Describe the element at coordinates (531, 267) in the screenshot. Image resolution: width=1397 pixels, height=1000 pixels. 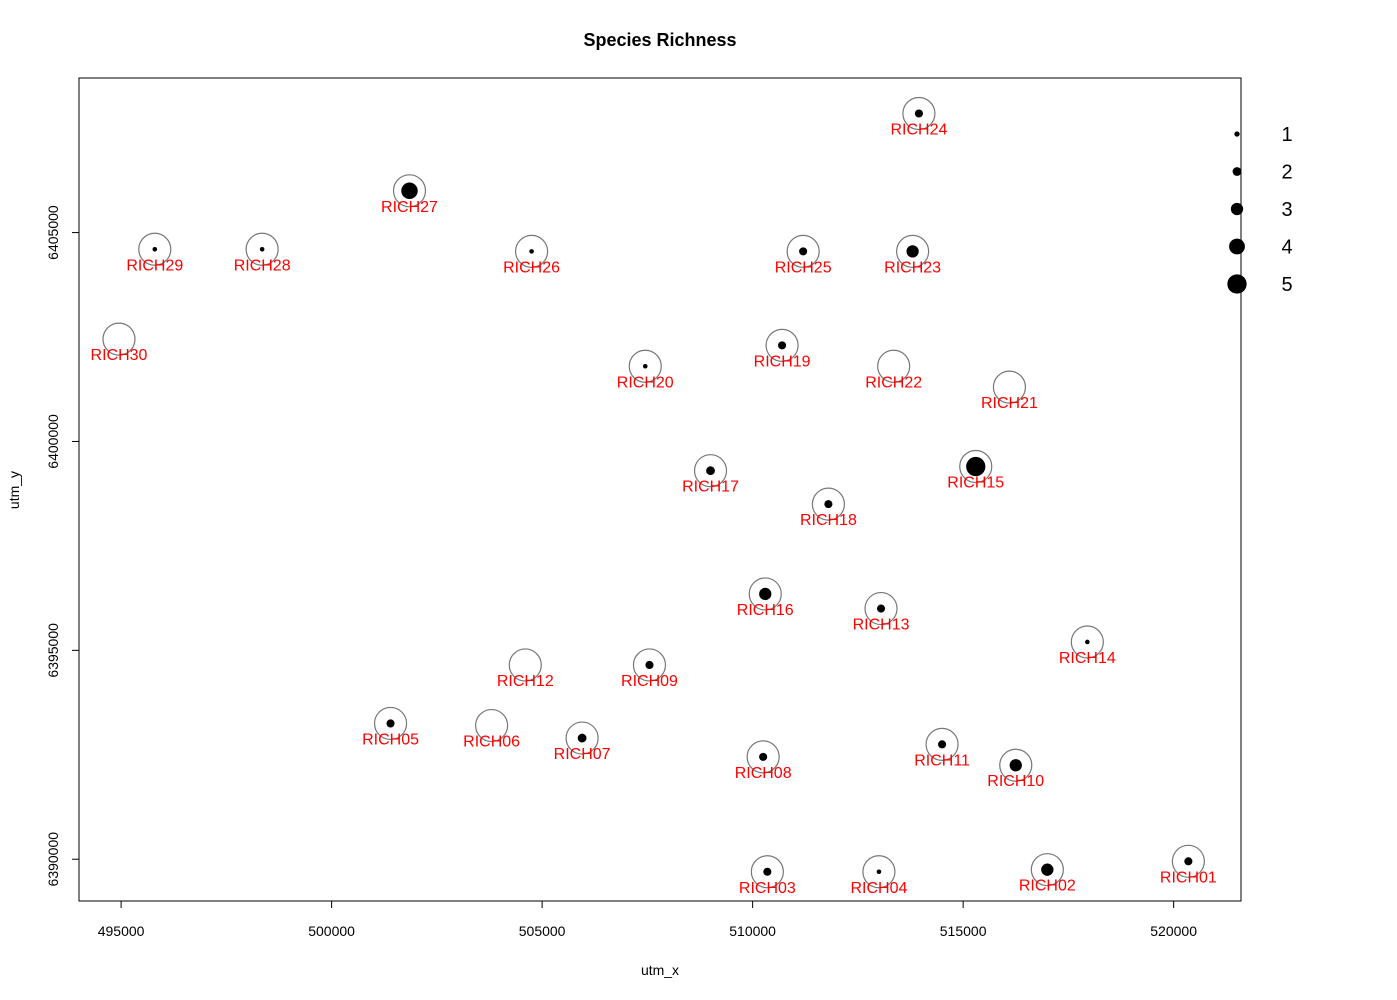
I see `site-label: RICH26` at that location.